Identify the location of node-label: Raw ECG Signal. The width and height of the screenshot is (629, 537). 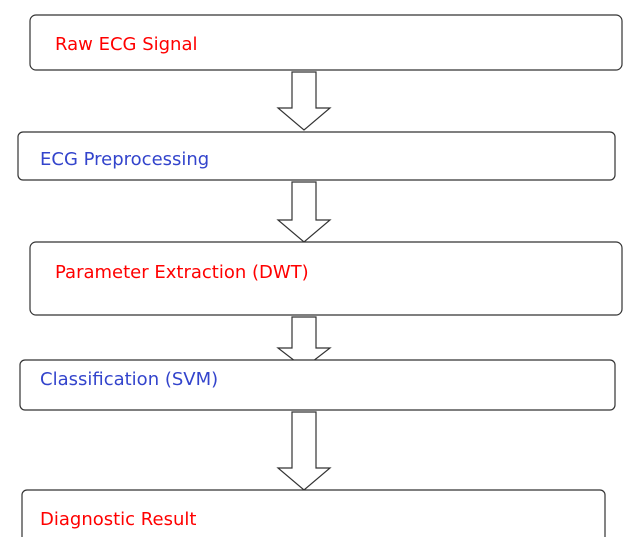
(126, 44).